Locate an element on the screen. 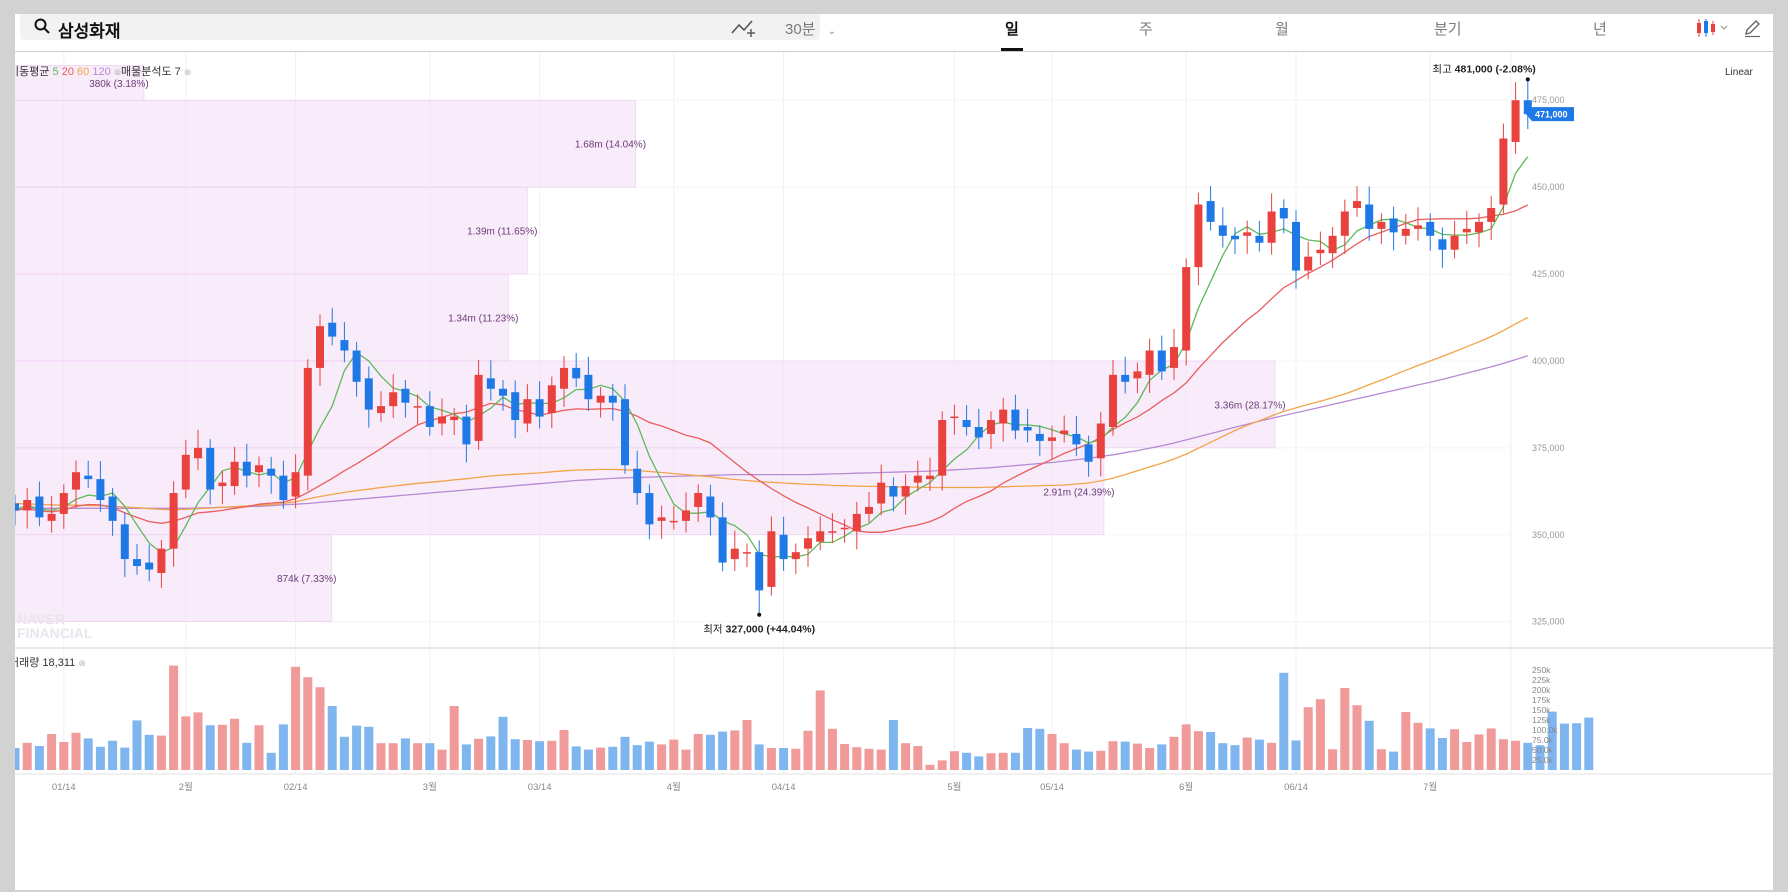 This screenshot has height=892, width=1788. volume-profile-label: 1.34m (11.23%) is located at coordinates (483, 319).